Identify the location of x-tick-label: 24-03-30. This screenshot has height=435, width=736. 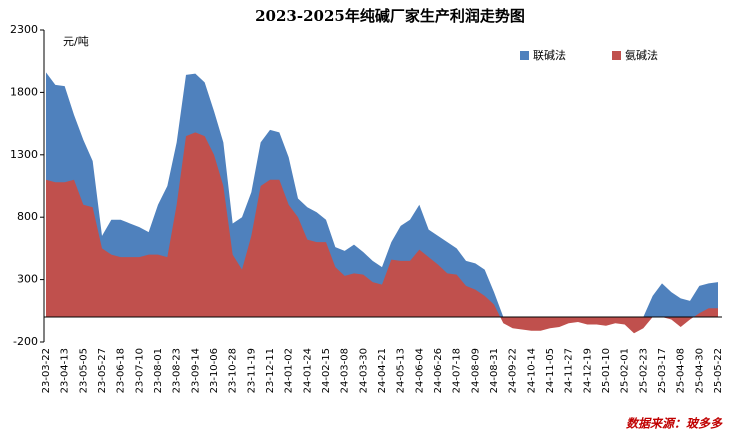
(363, 370).